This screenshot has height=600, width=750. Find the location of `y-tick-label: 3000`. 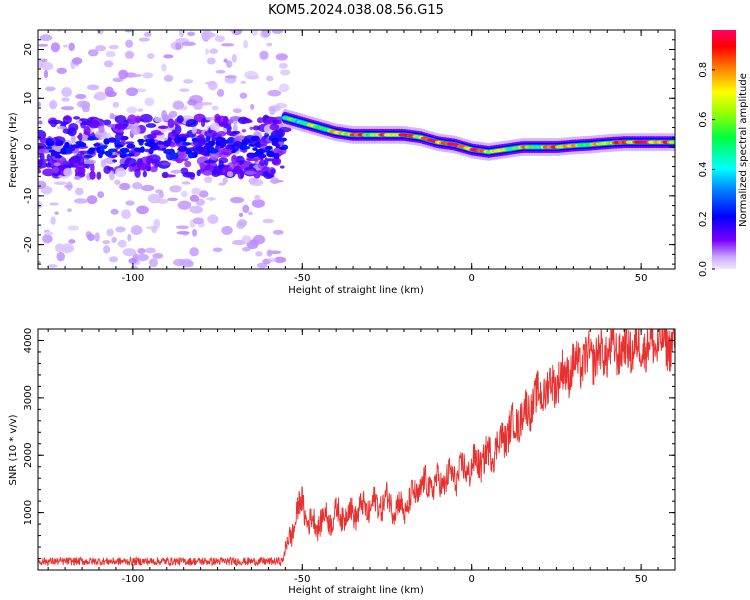

y-tick-label: 3000 is located at coordinates (28, 397).